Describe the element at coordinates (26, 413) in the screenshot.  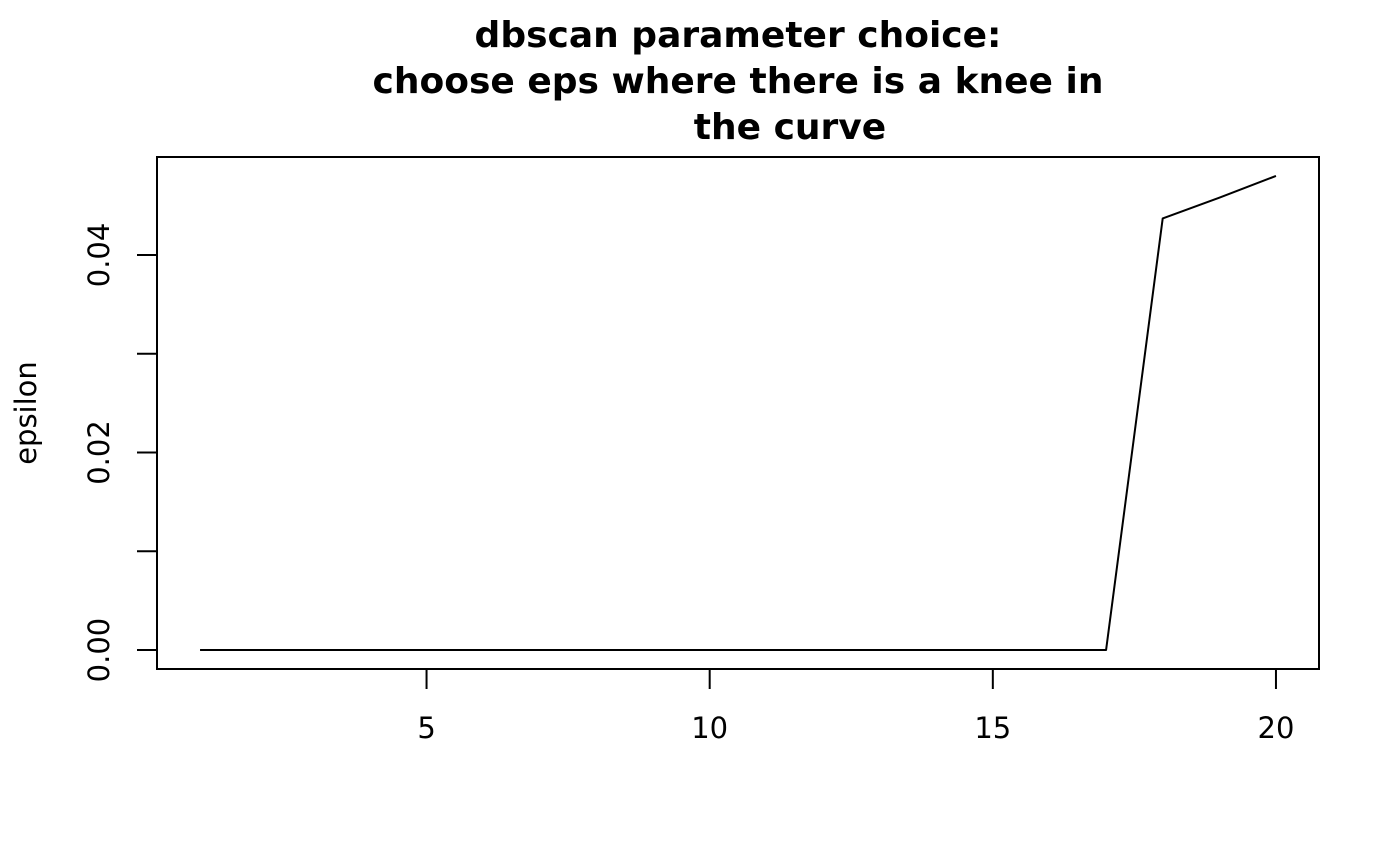
I see `y-axis-label: epsilon` at that location.